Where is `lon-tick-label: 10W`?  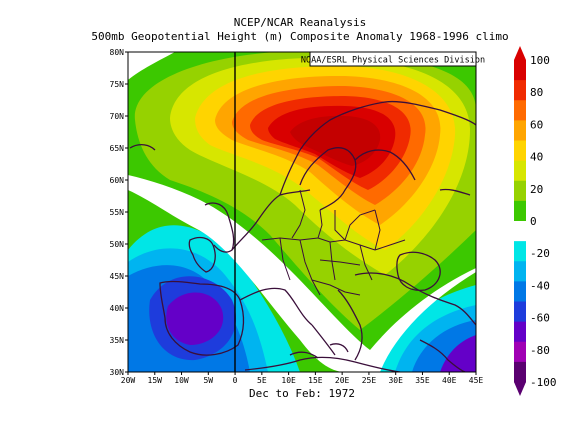 lon-tick-label: 10W is located at coordinates (181, 380).